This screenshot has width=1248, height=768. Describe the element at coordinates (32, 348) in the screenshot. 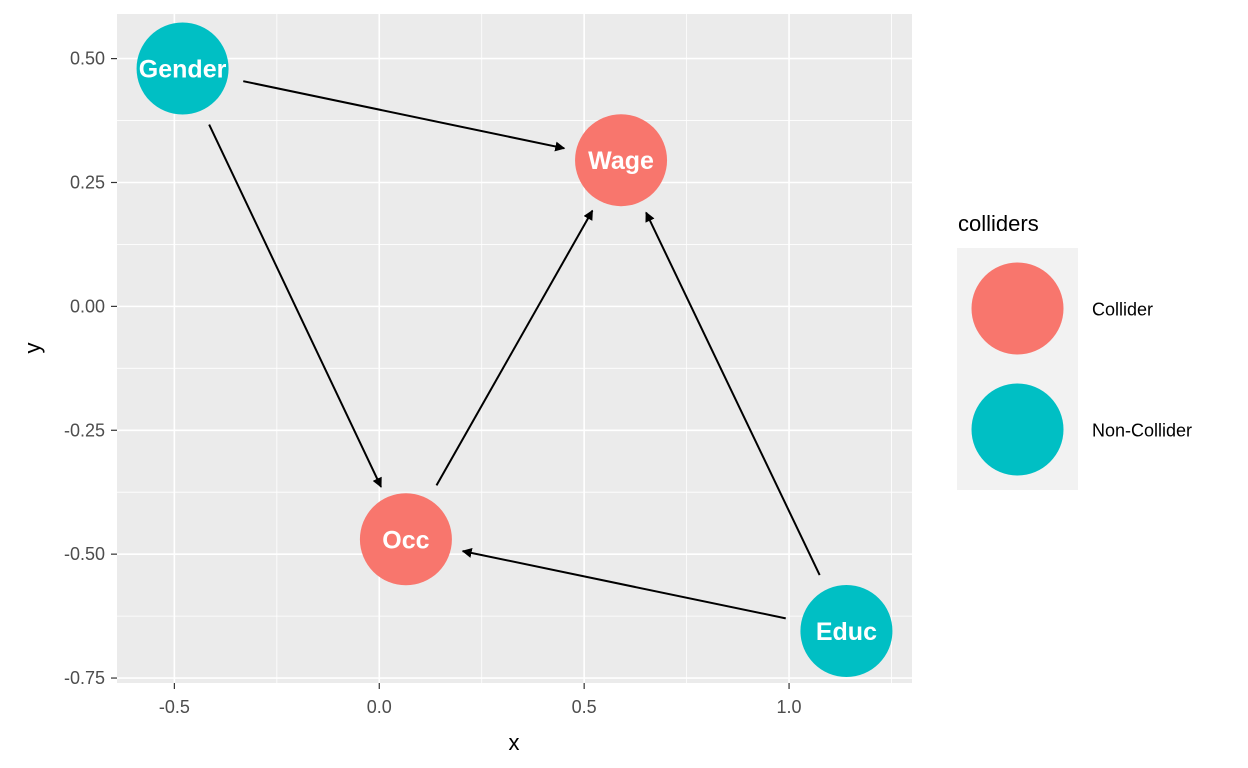

I see `y-axis-title: y` at that location.